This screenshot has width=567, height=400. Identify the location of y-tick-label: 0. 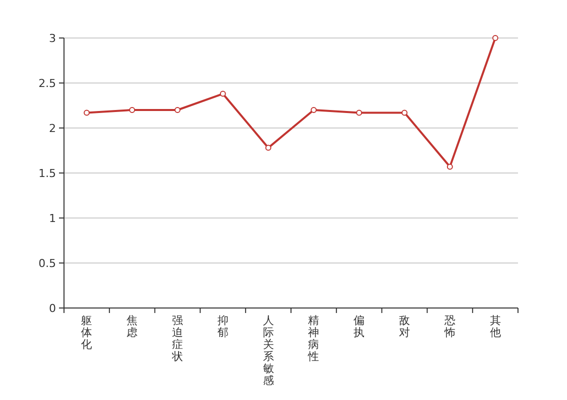
(52, 308).